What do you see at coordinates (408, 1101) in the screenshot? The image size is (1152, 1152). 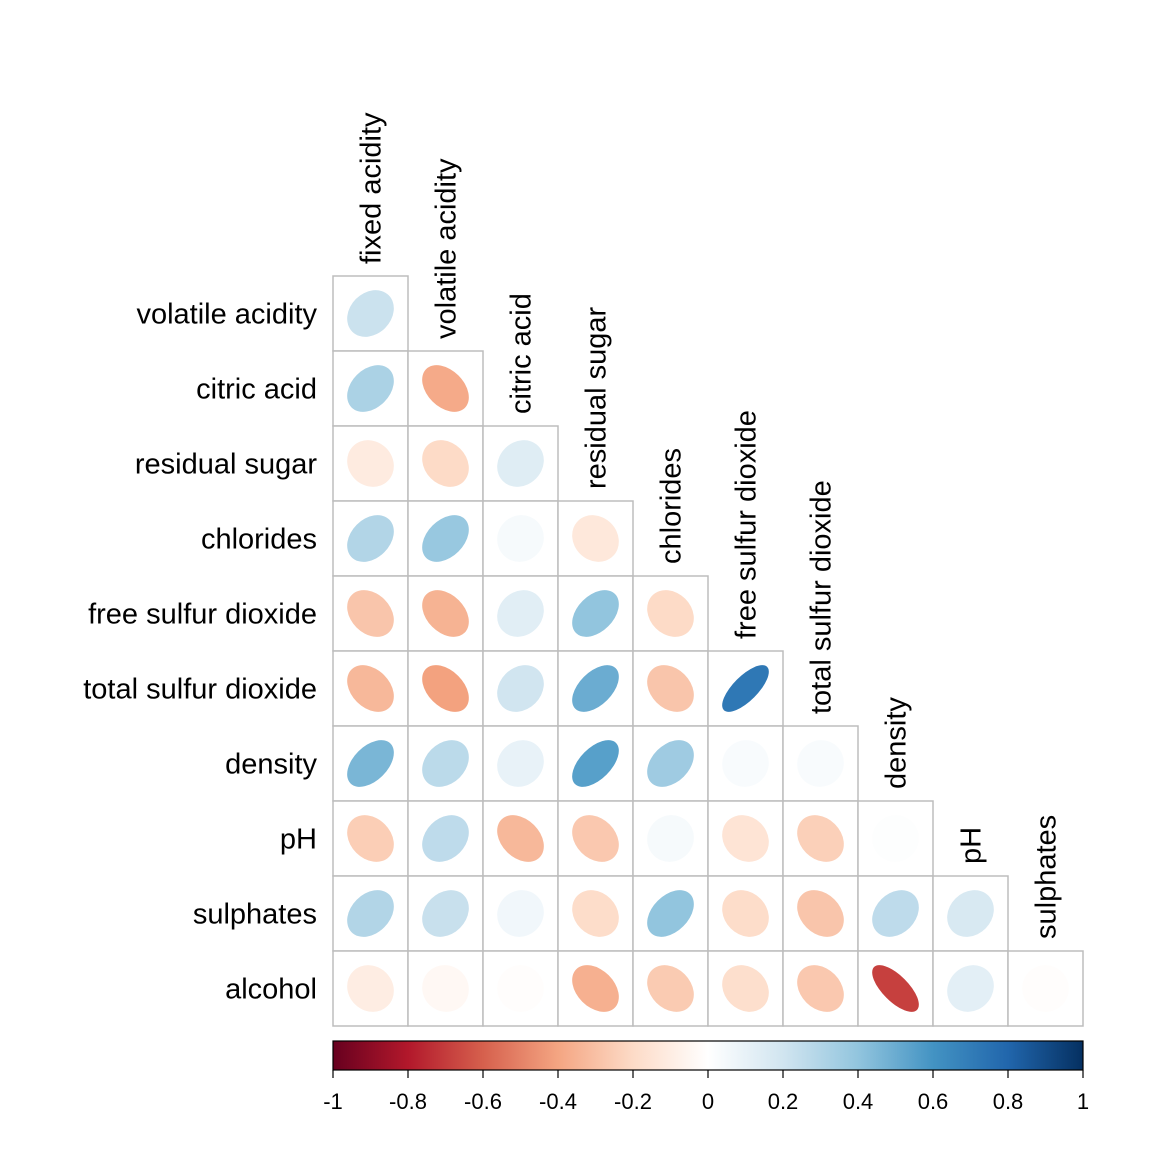 I see `colorbar-tick-label: -0.8` at bounding box center [408, 1101].